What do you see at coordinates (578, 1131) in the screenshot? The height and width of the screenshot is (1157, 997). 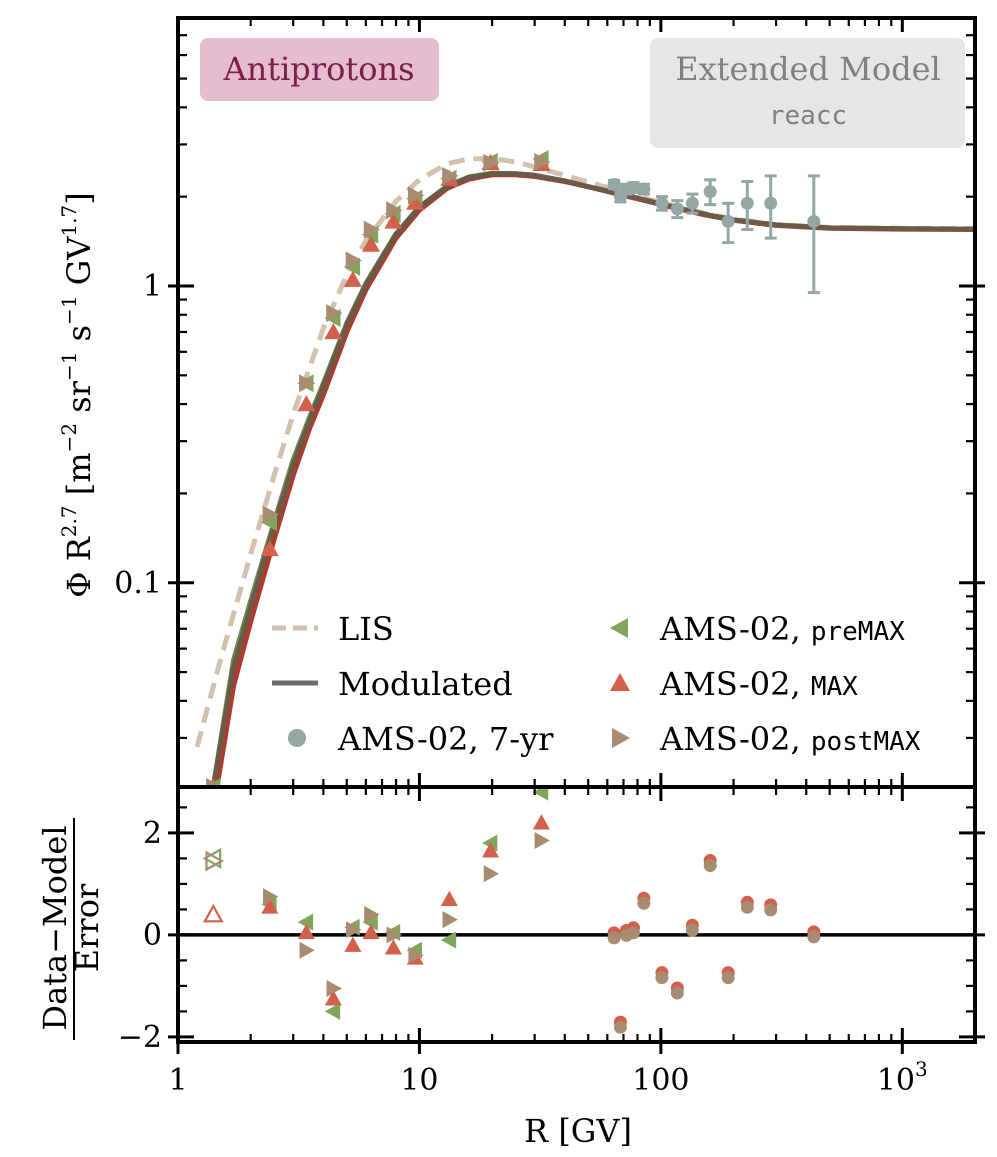 I see `x-axis-label: R [GV]` at bounding box center [578, 1131].